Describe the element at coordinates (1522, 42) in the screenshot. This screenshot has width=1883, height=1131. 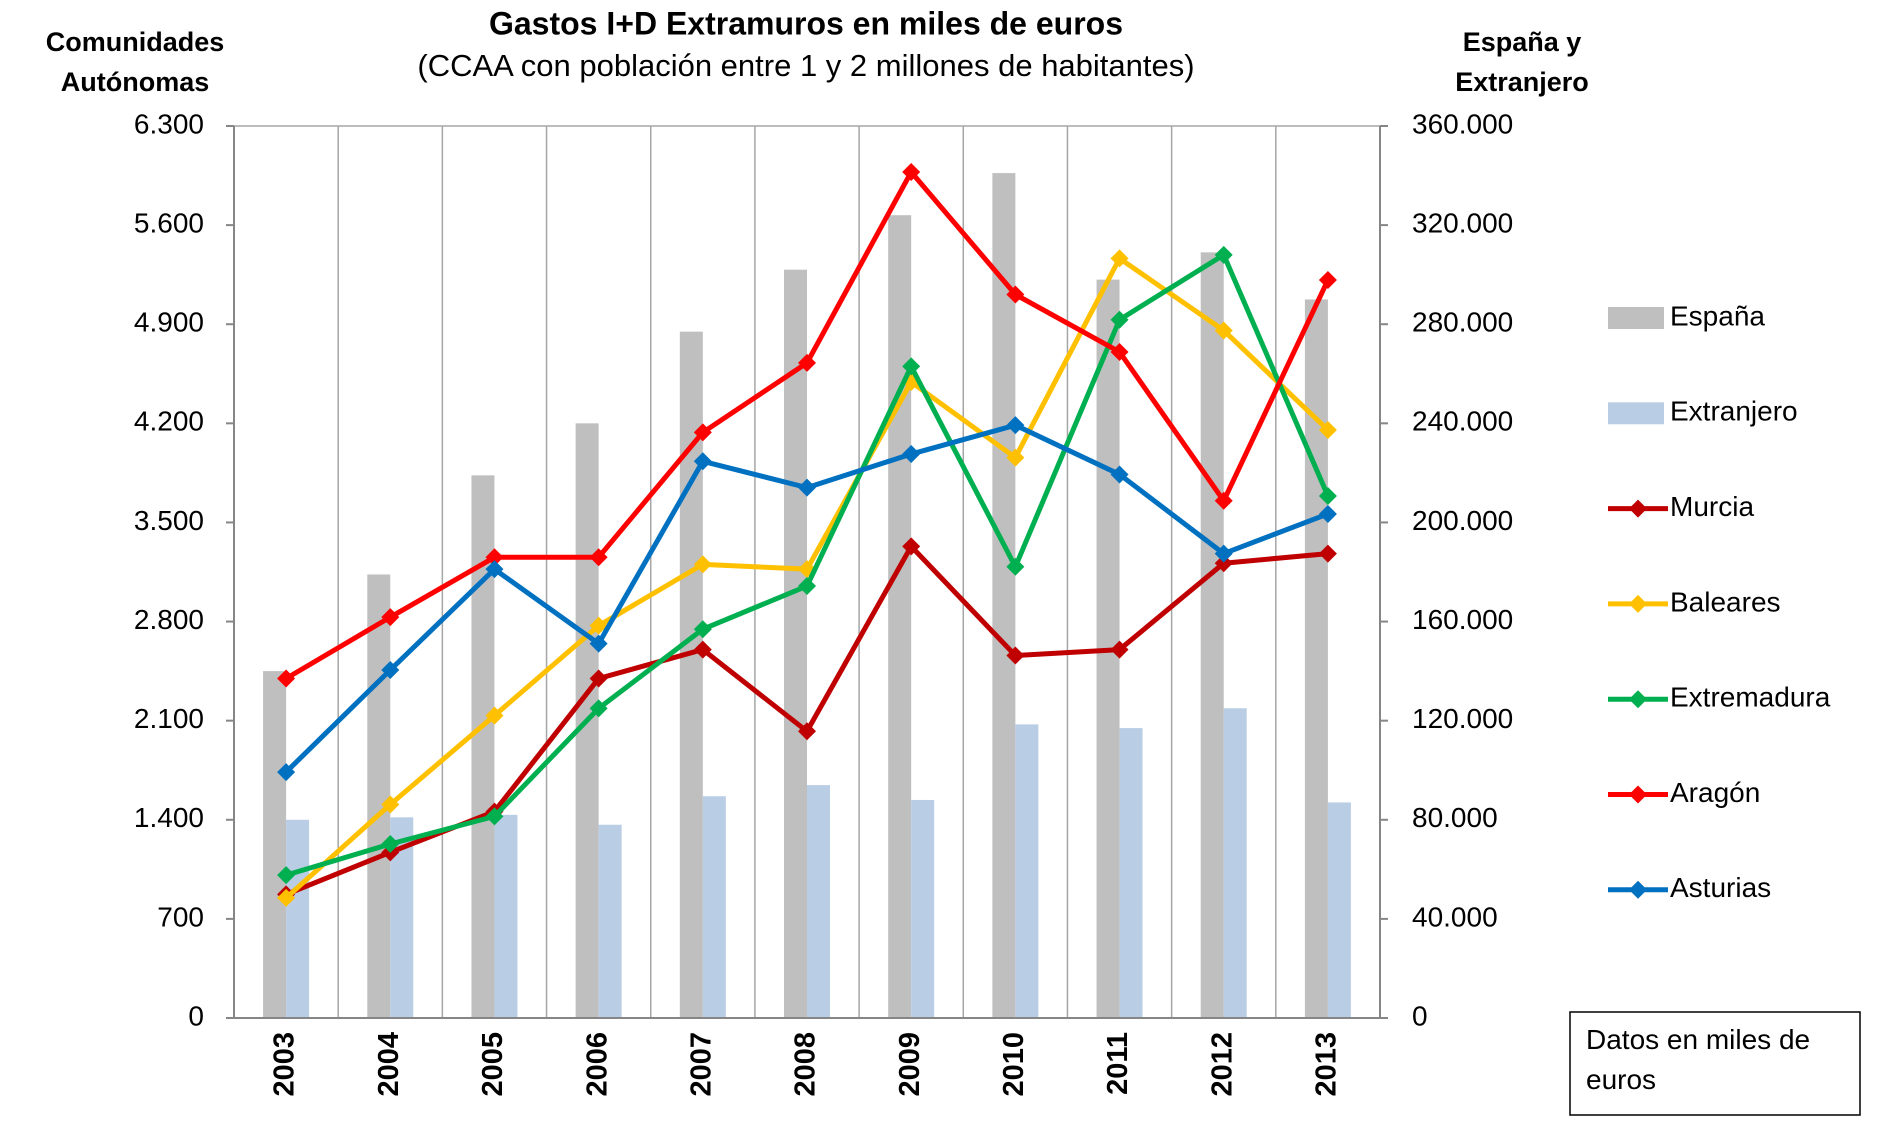
I see `y2-axis-title: España y` at that location.